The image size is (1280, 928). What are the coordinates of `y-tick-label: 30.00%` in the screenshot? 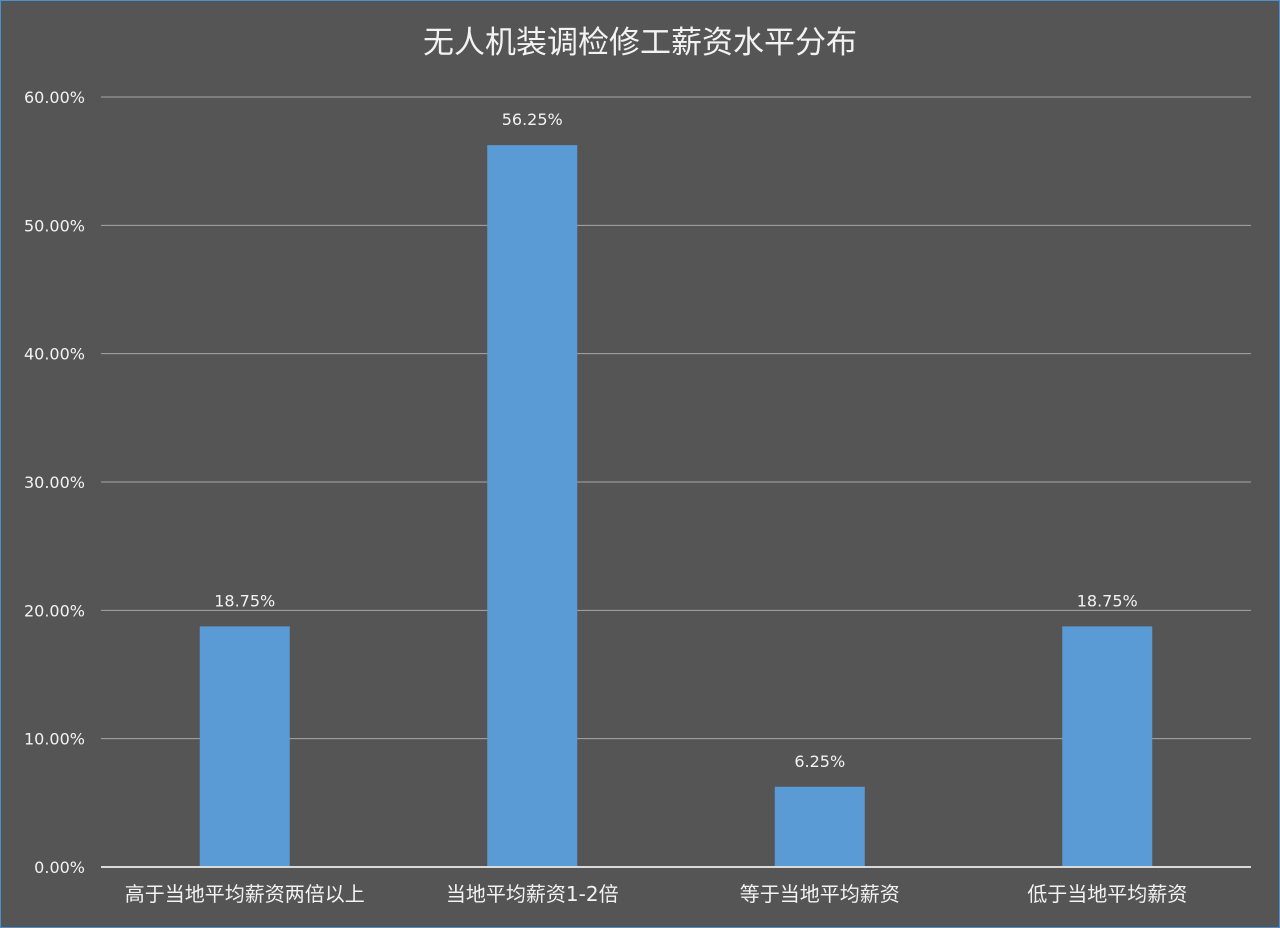 It's located at (54, 482).